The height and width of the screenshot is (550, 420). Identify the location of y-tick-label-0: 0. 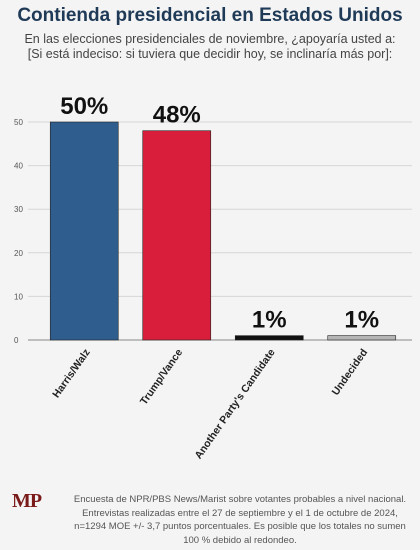
(16, 340).